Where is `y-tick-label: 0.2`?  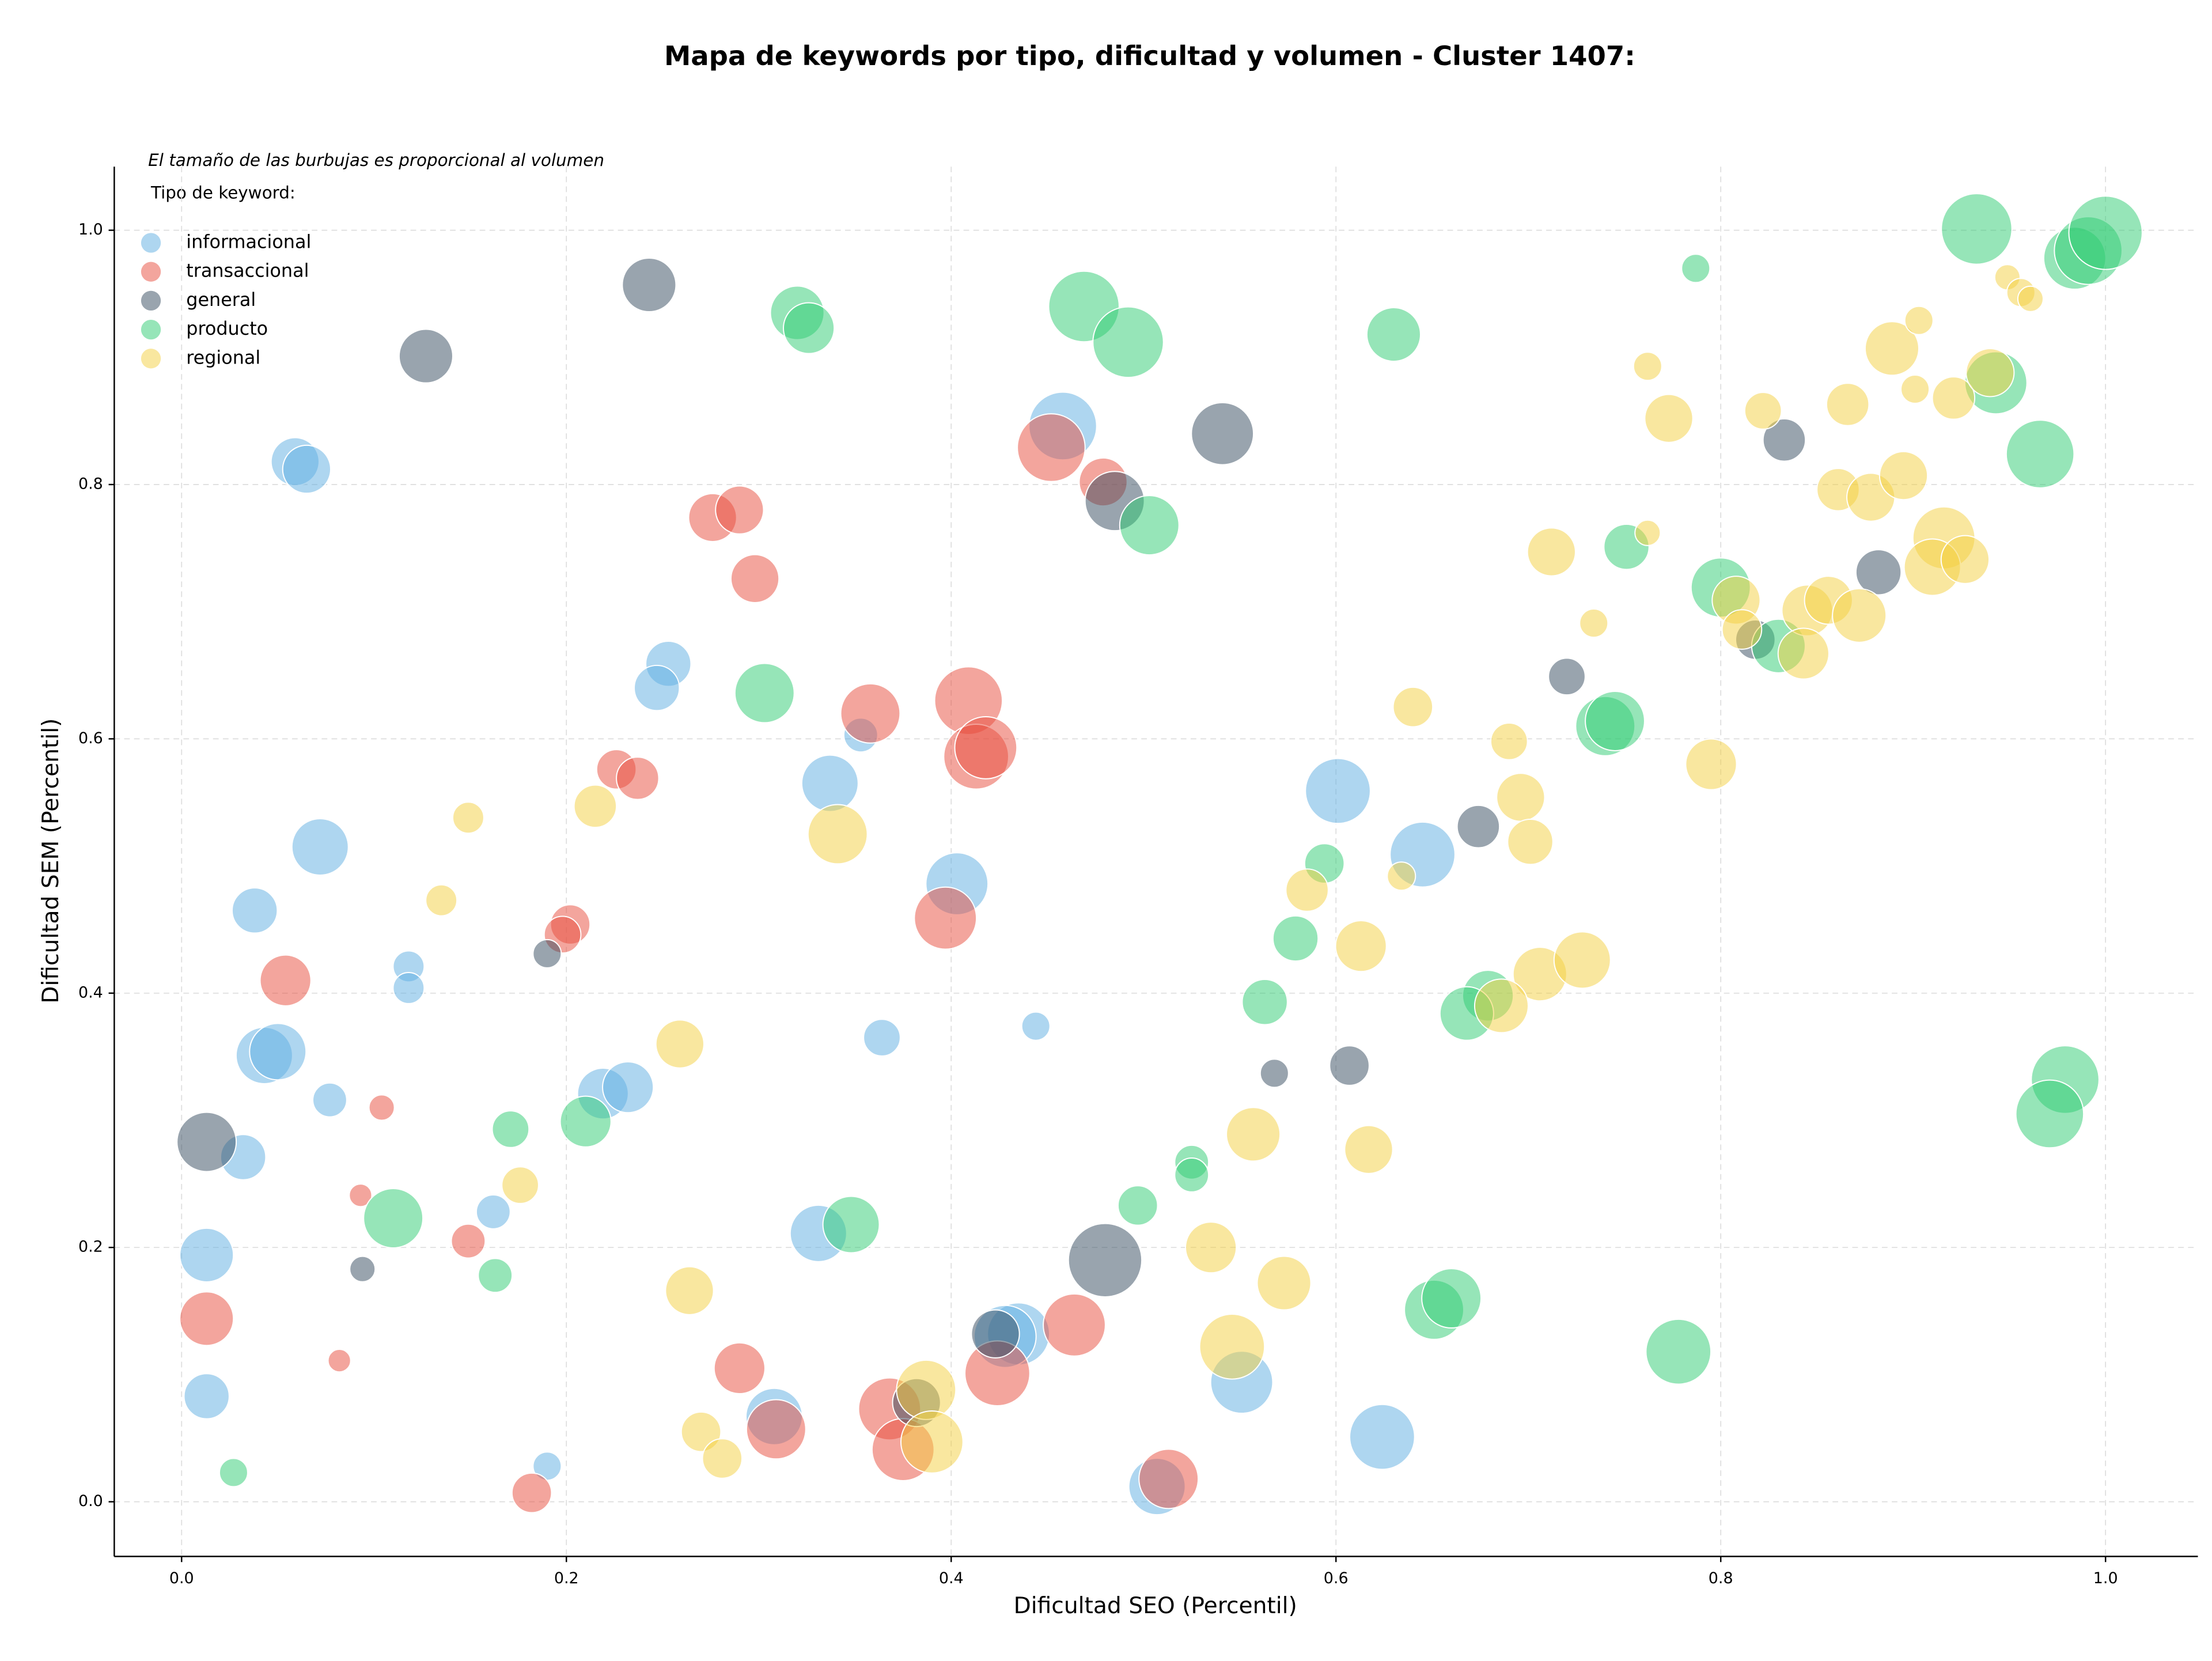 y-tick-label: 0.2 is located at coordinates (90, 1247).